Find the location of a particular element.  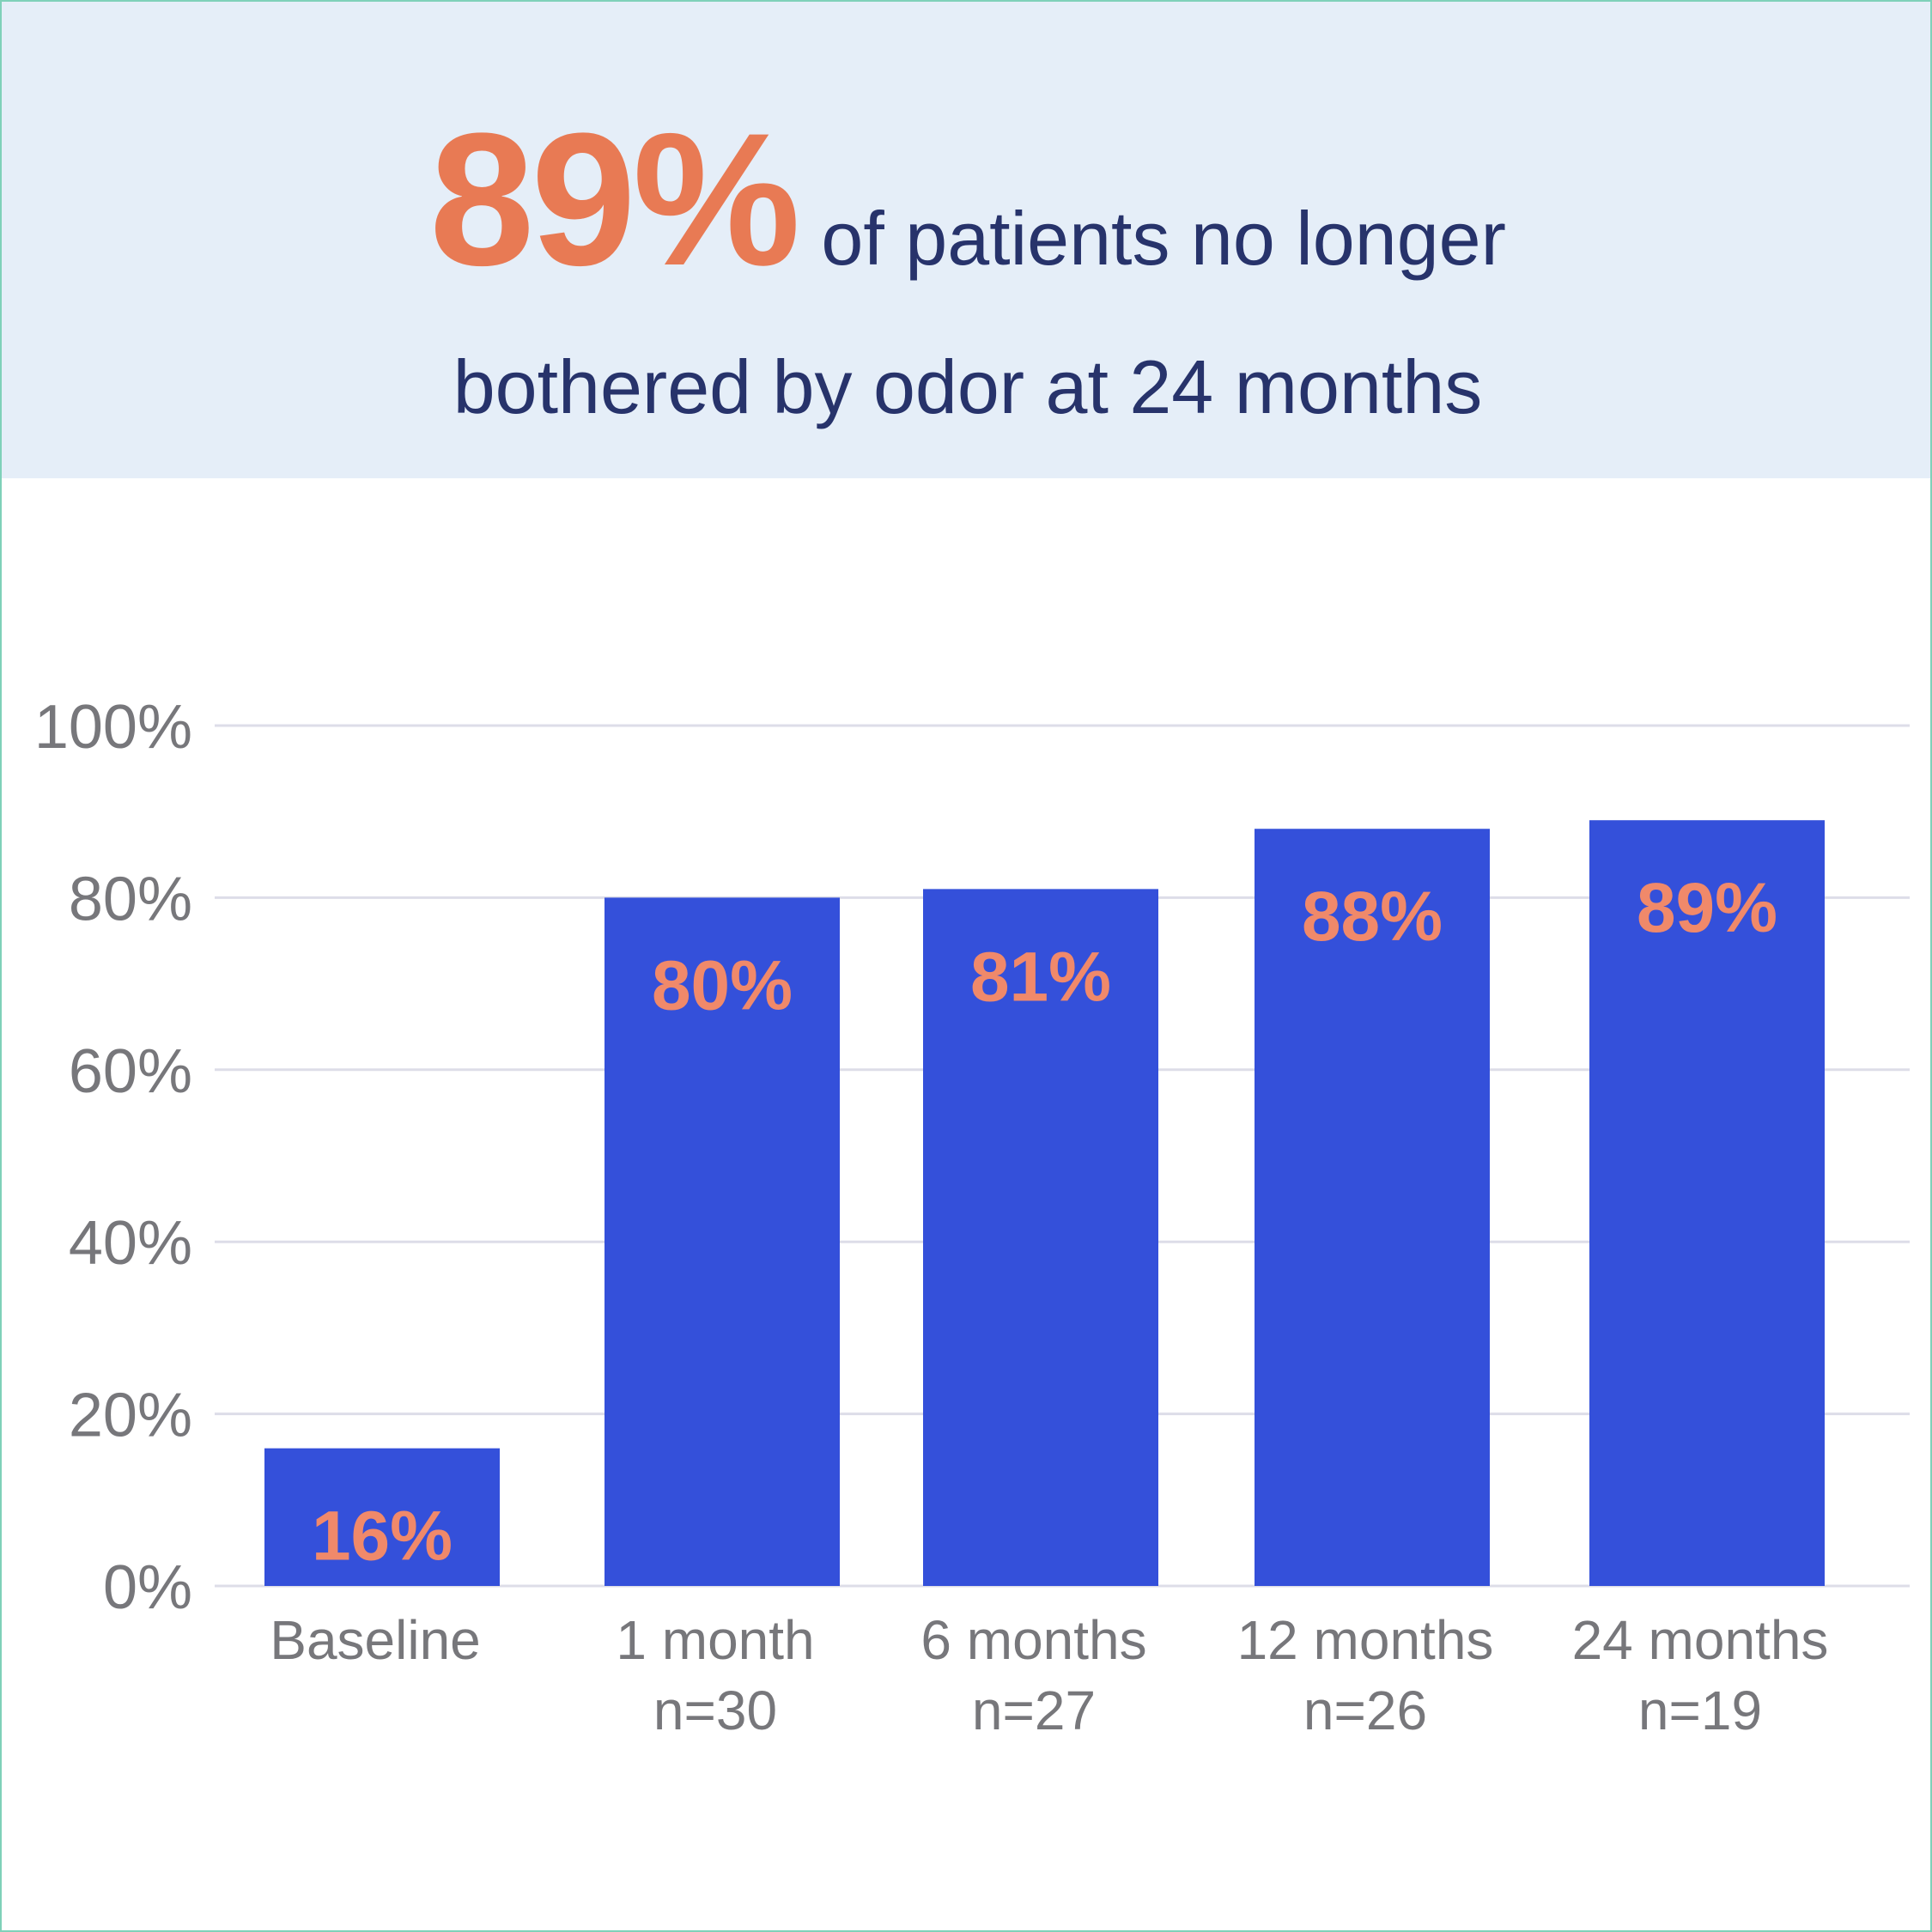

x-sample-size-label: n=27 is located at coordinates (1034, 1711).